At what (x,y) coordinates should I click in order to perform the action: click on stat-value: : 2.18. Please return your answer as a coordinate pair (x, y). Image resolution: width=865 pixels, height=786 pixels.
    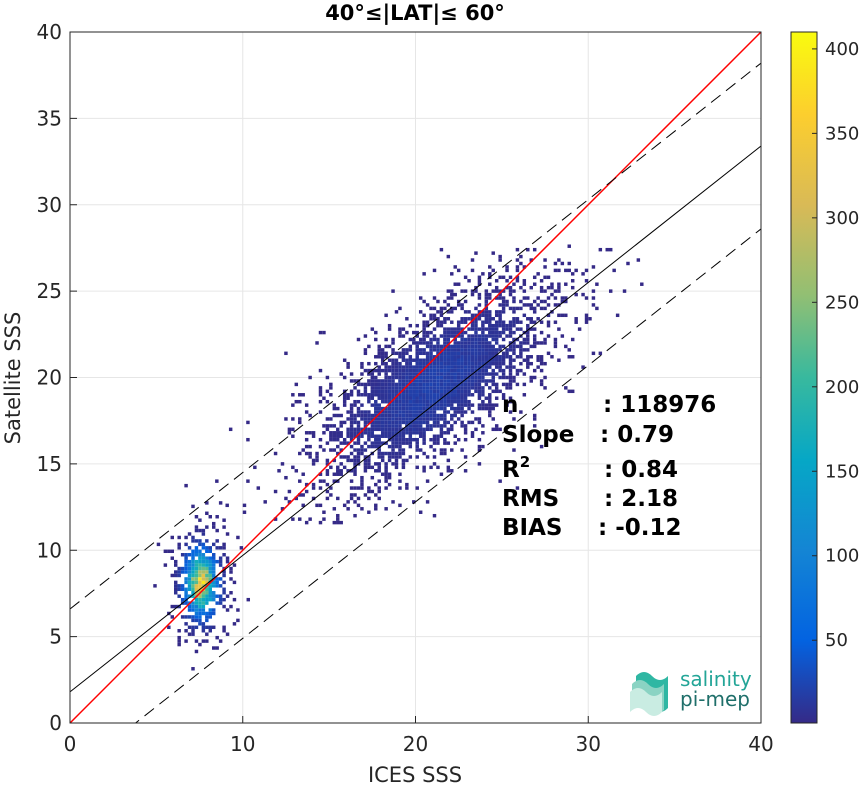
    Looking at the image, I should click on (641, 499).